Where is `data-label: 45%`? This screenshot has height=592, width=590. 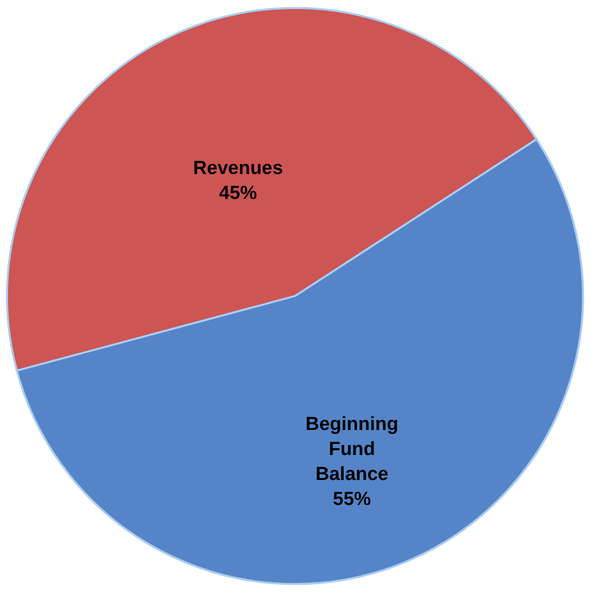 data-label: 45% is located at coordinates (238, 193).